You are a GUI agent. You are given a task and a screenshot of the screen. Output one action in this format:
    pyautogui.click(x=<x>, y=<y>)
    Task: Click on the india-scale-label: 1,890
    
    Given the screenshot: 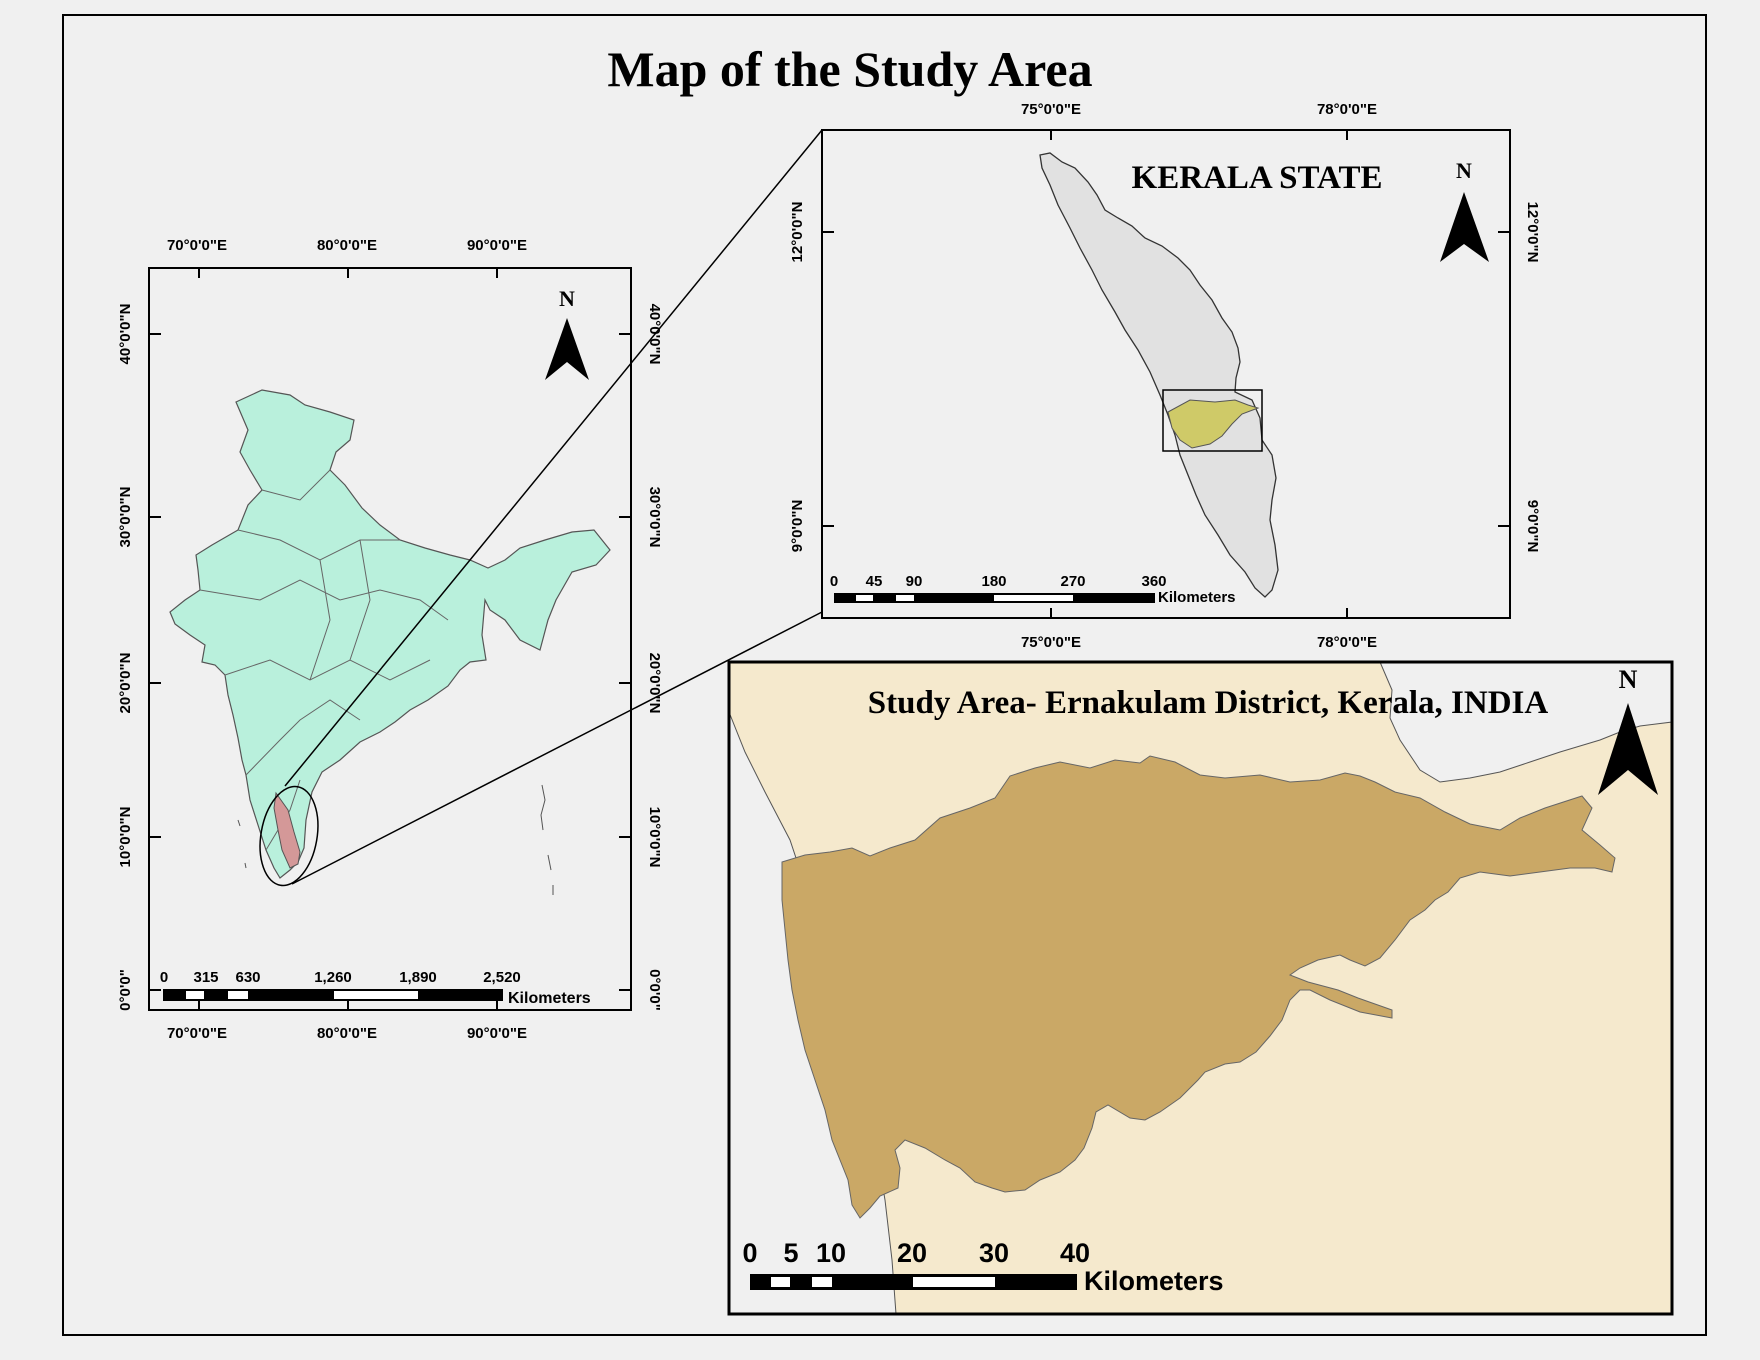 What is the action you would take?
    pyautogui.click(x=418, y=977)
    